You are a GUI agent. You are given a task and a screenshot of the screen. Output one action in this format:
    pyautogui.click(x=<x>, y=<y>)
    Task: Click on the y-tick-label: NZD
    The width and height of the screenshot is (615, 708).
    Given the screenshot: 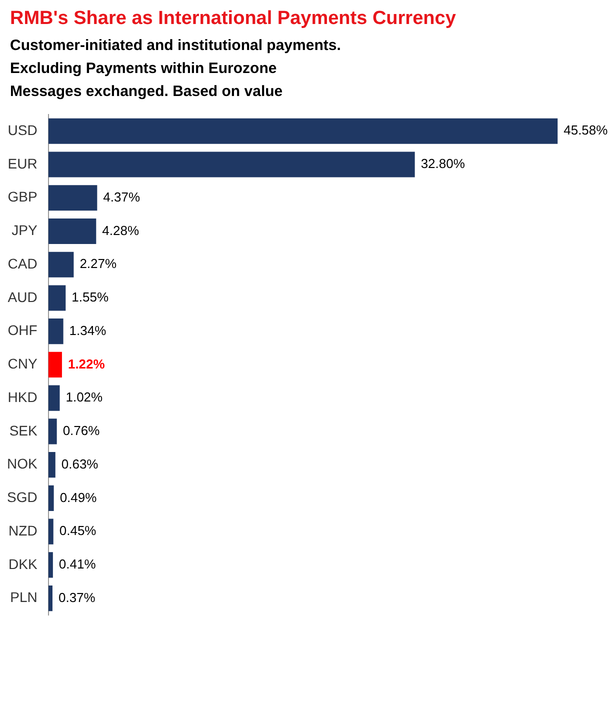 What is the action you would take?
    pyautogui.click(x=23, y=530)
    